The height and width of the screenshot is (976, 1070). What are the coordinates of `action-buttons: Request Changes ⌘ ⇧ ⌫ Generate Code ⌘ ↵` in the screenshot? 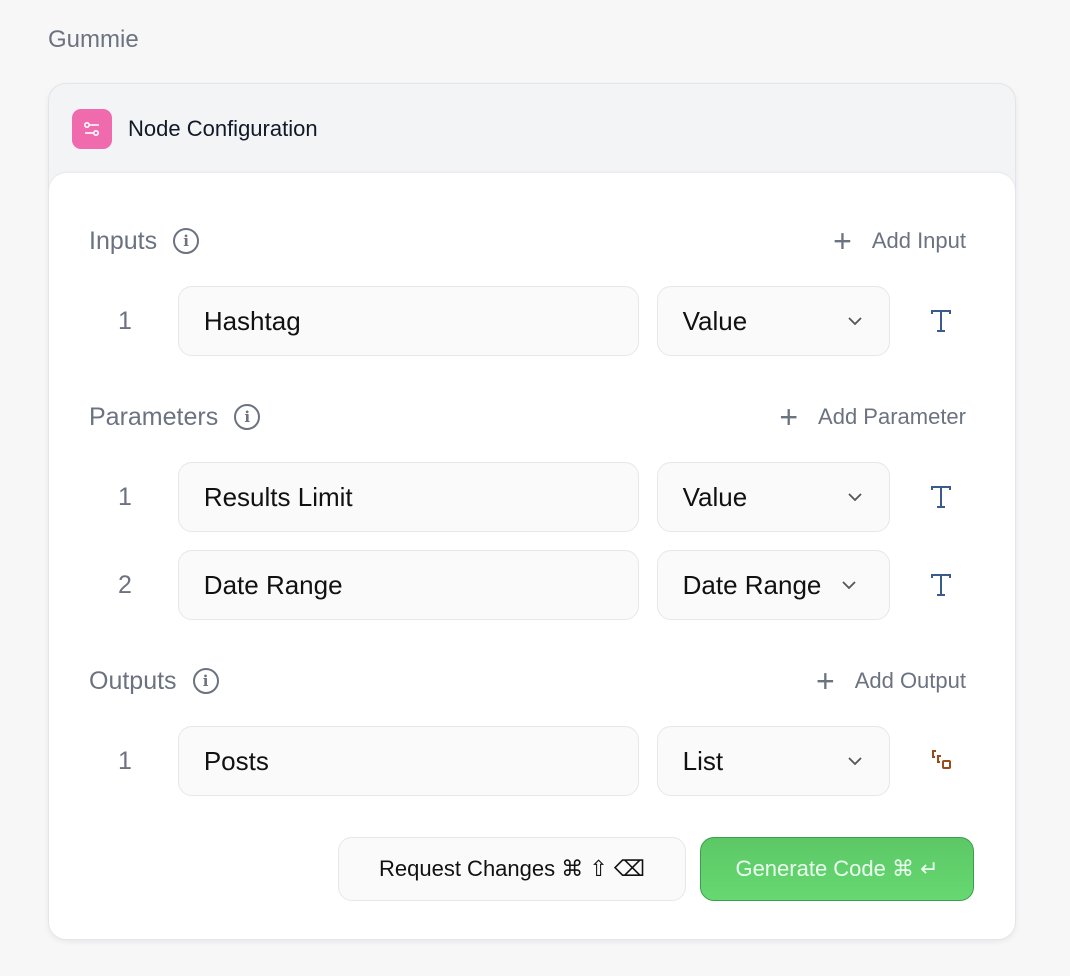 It's located at (531, 869).